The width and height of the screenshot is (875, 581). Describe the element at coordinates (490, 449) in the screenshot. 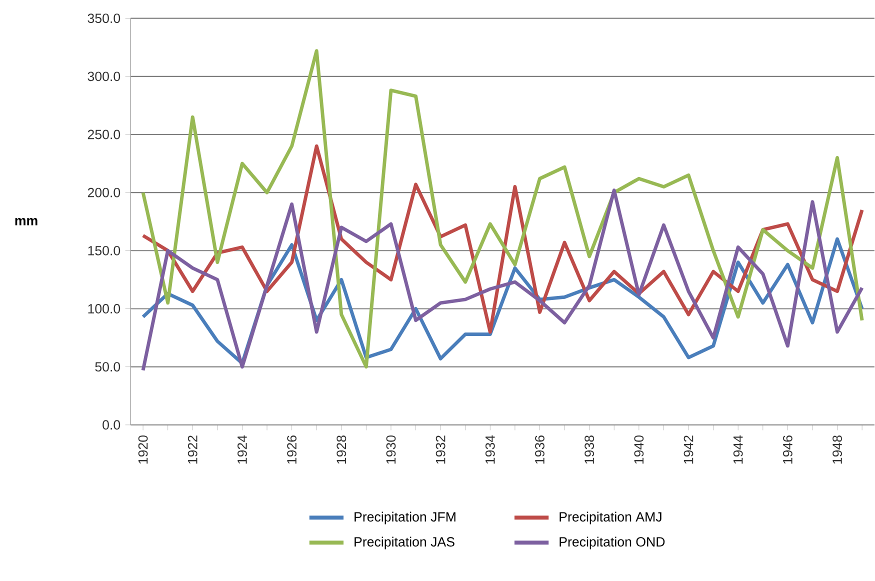

I see `x-tick-label: 1934` at that location.